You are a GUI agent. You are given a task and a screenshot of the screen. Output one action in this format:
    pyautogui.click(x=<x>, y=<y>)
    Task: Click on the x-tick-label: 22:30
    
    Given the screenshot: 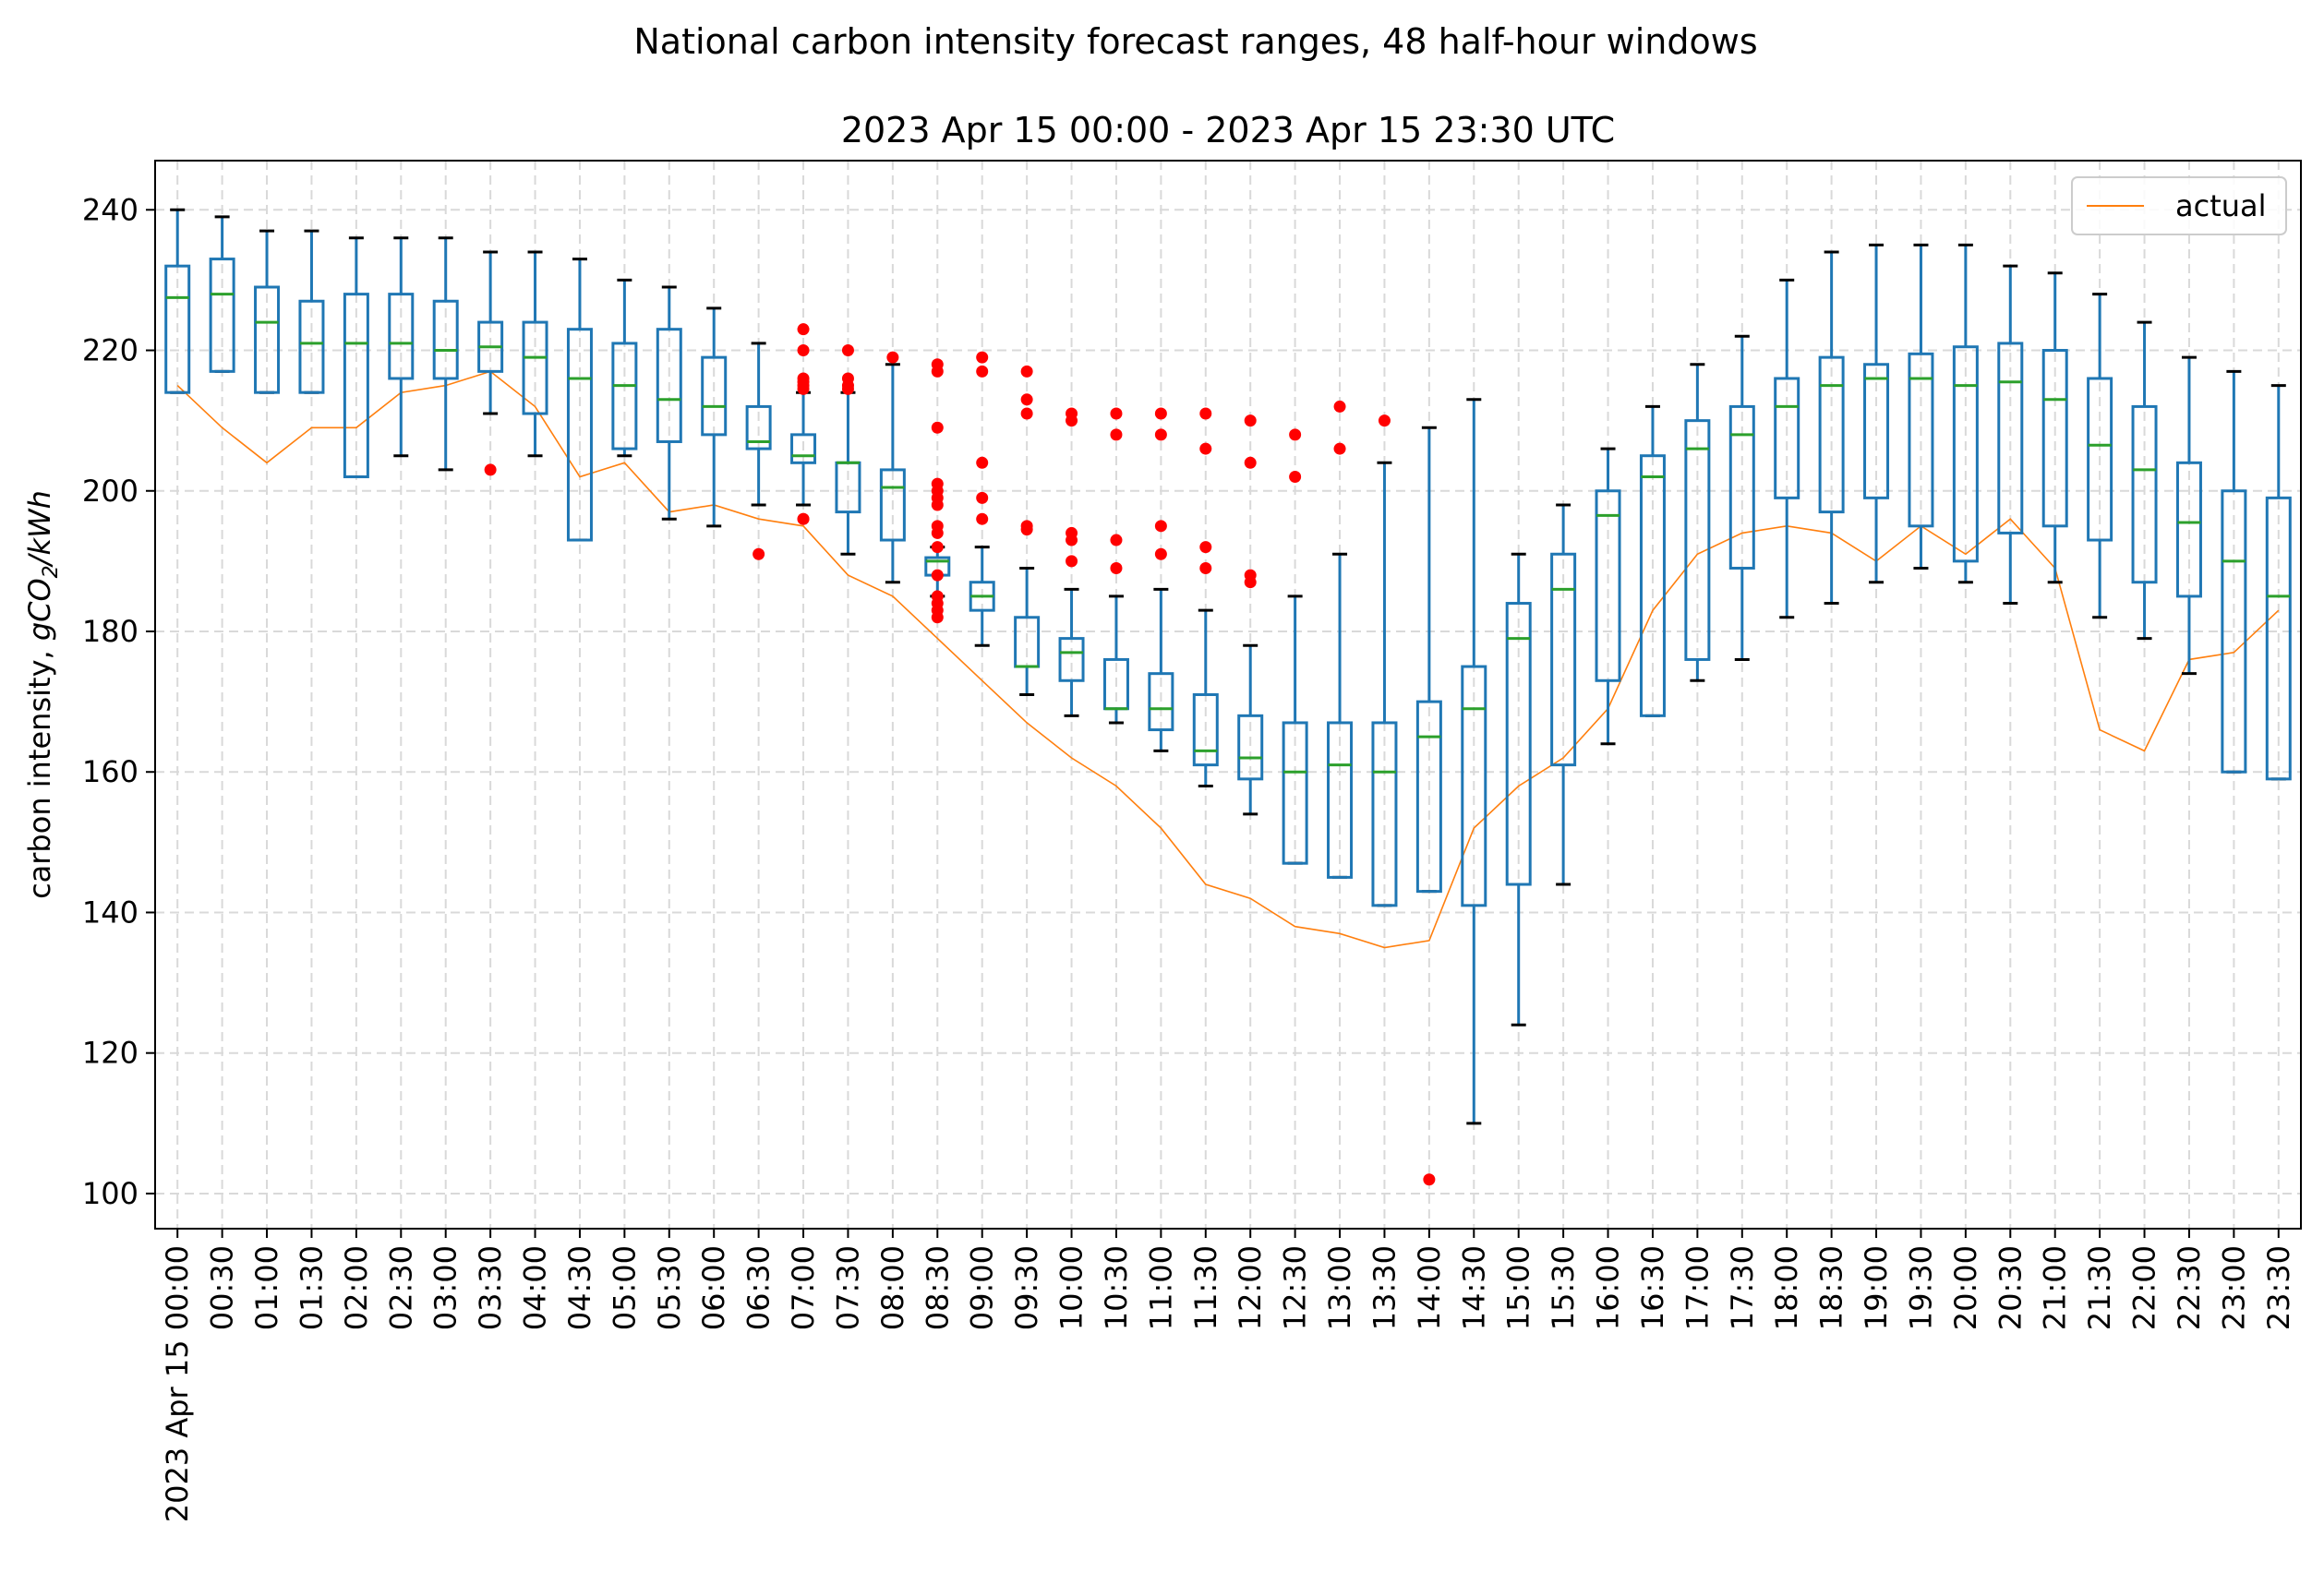 What is the action you would take?
    pyautogui.click(x=2189, y=1287)
    